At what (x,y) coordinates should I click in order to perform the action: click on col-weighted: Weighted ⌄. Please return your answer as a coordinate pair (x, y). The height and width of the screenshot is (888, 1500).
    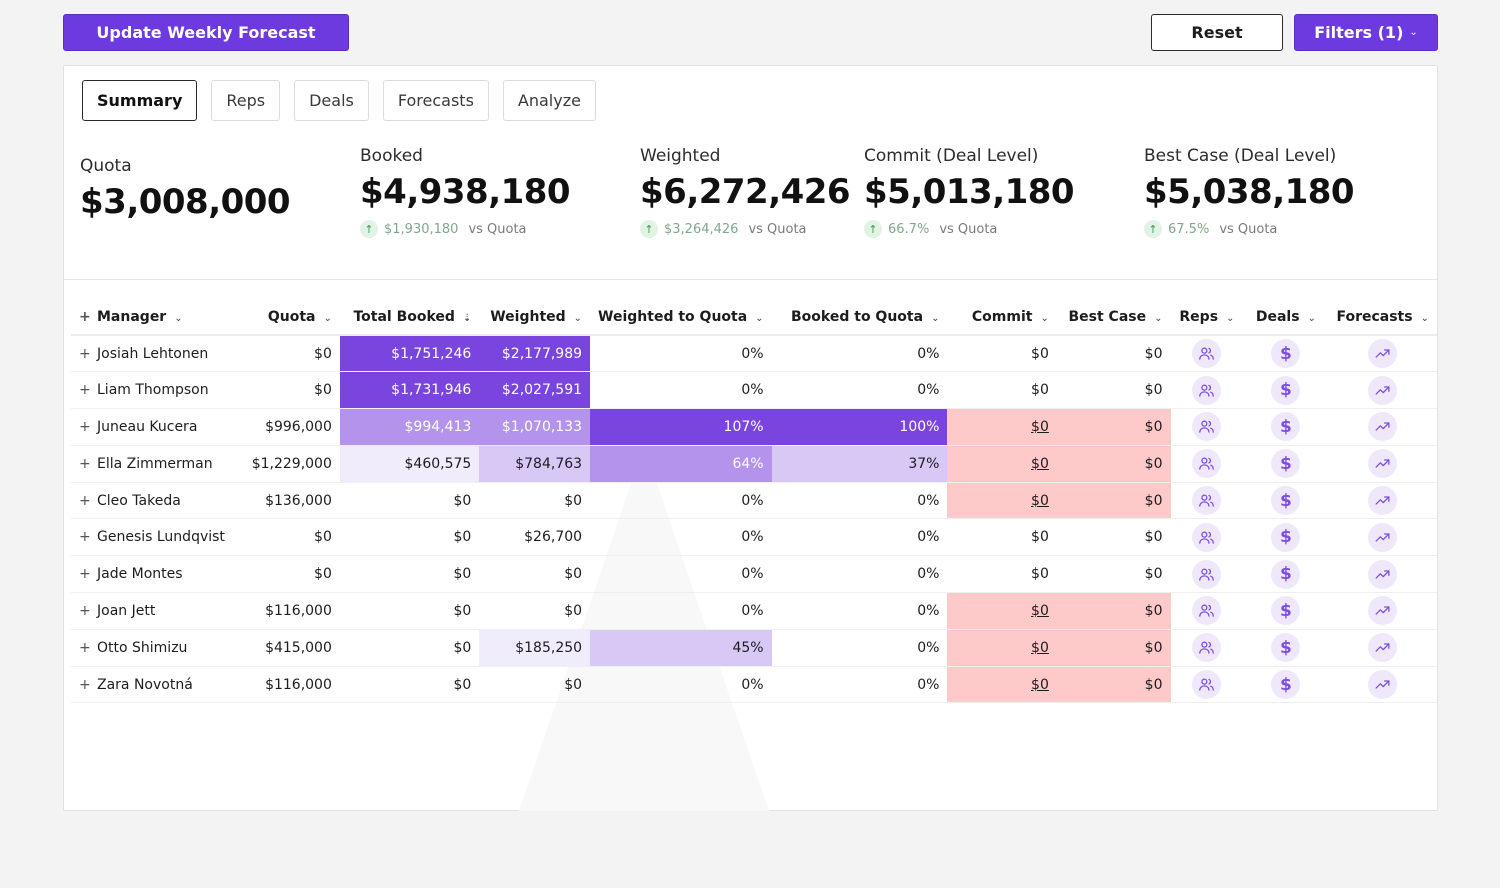
    Looking at the image, I should click on (535, 317).